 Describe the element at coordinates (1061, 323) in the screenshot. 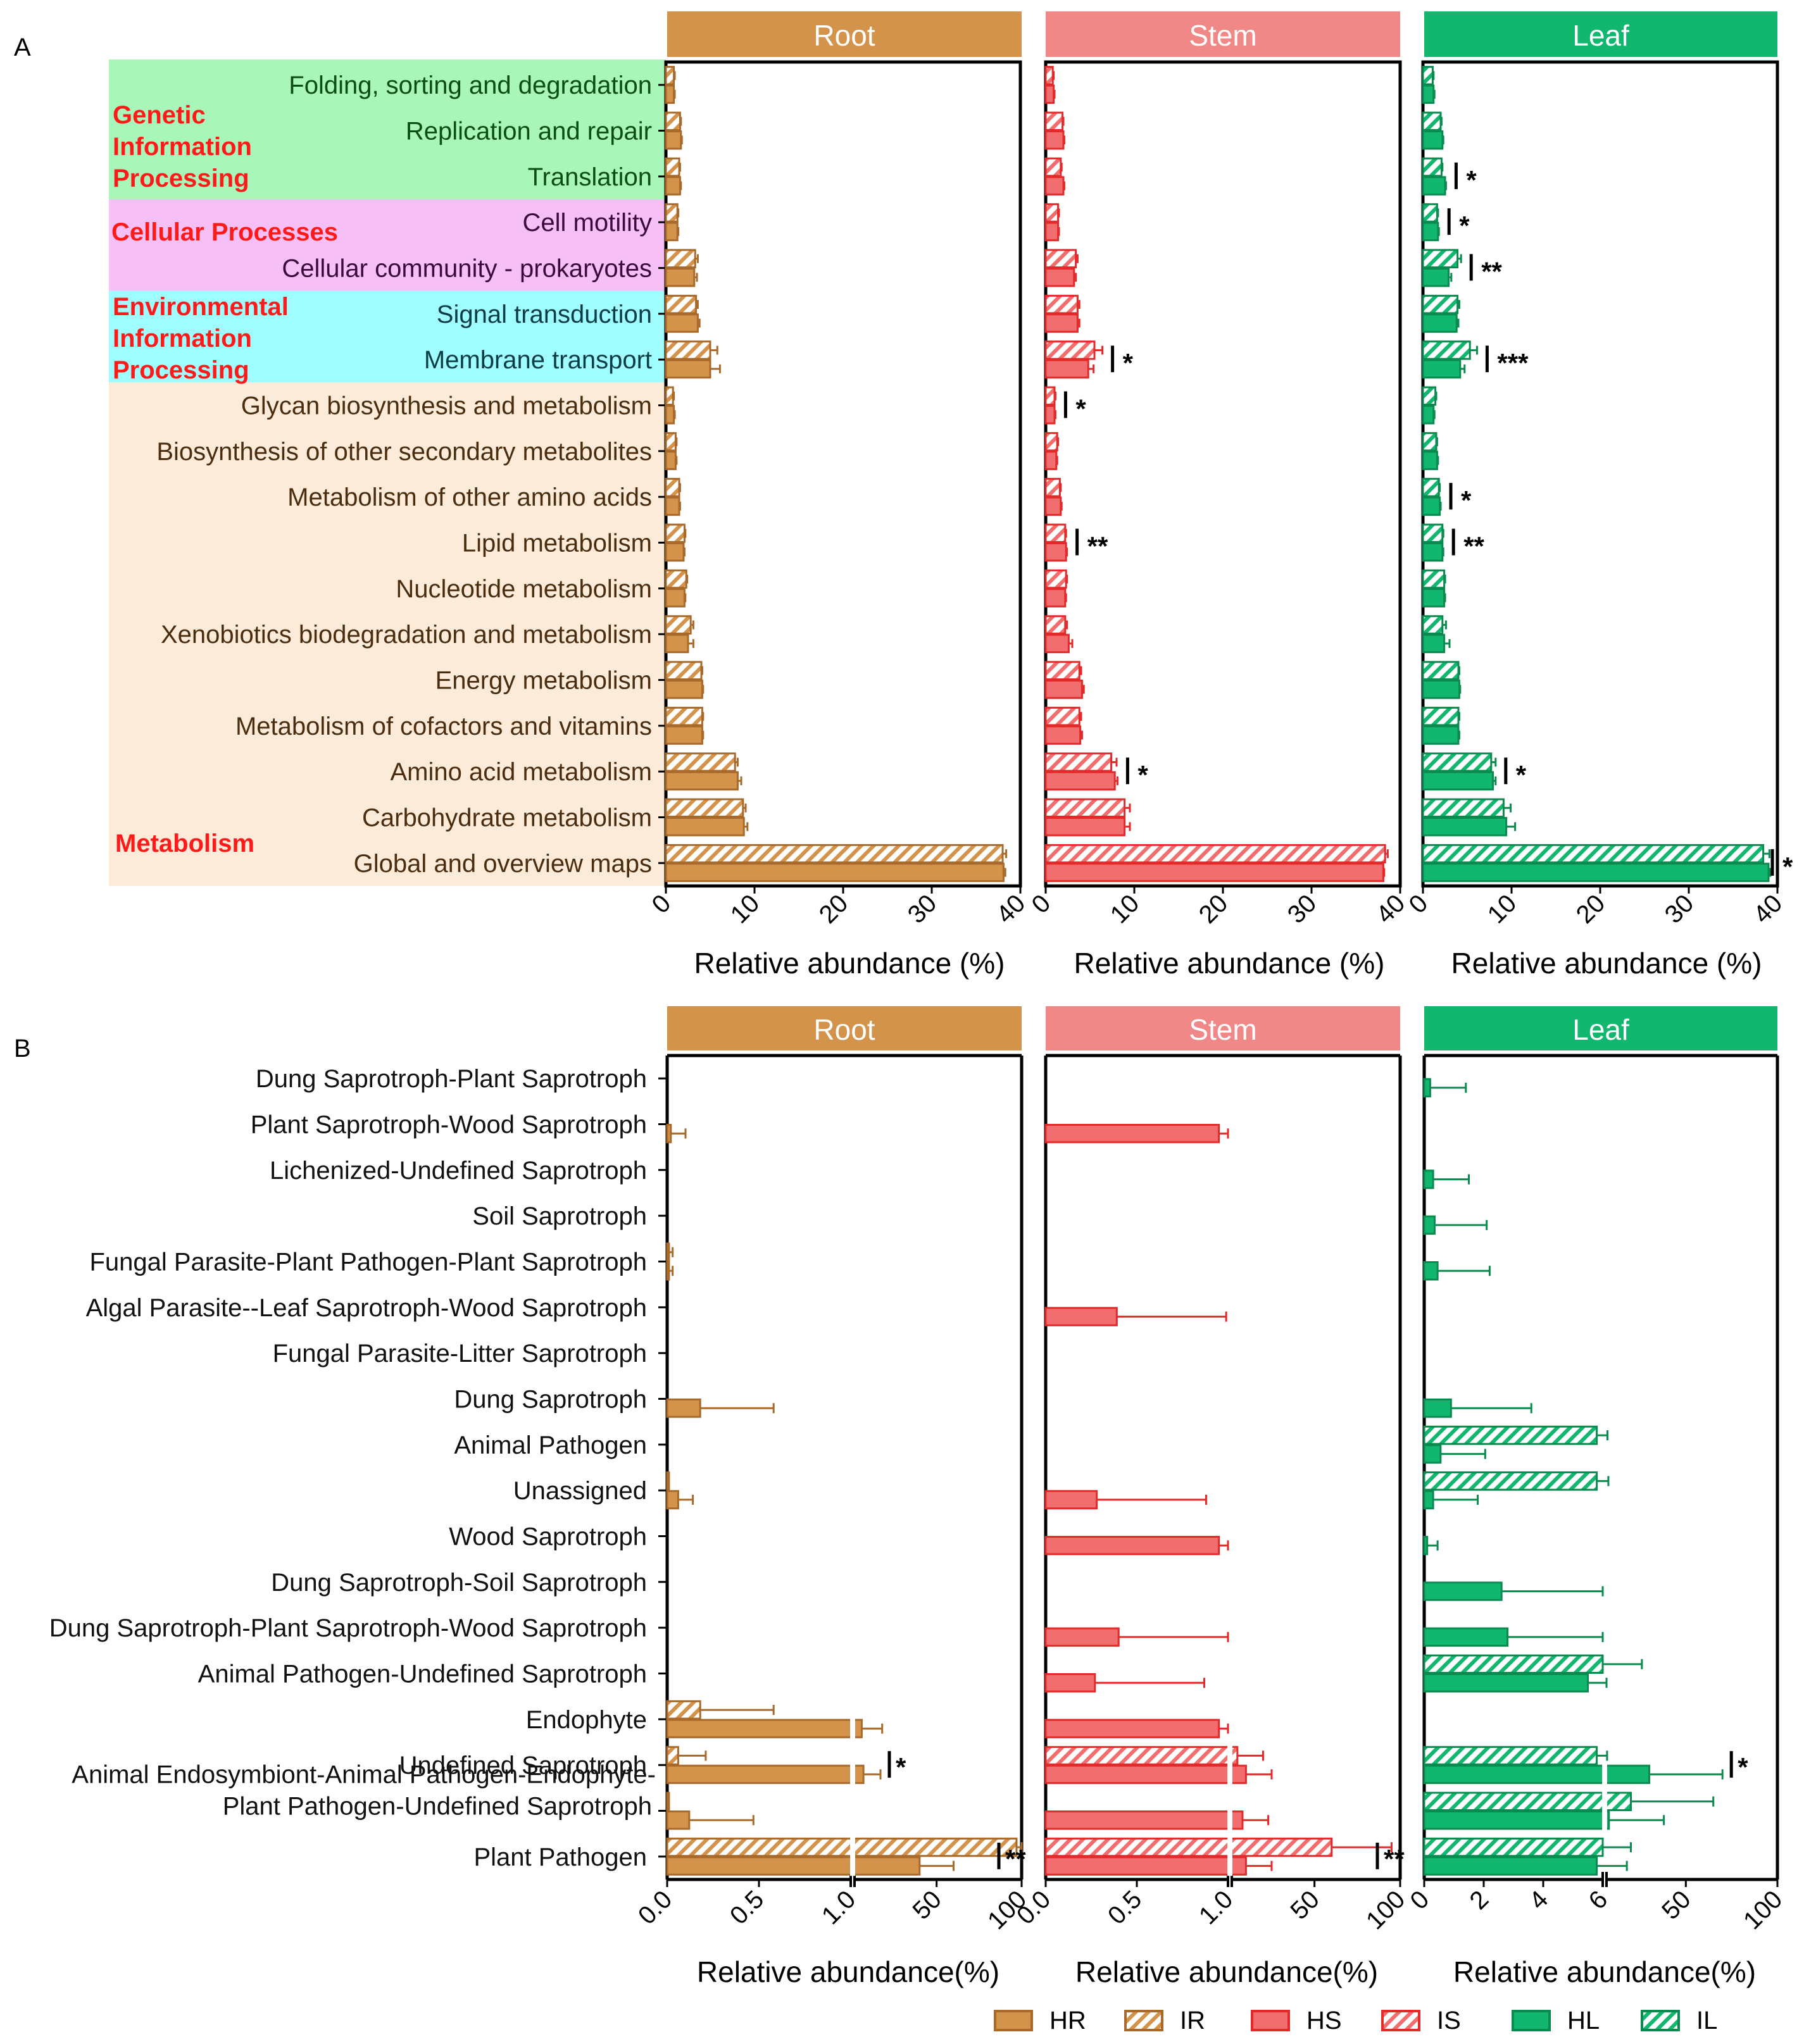

I see `bar-hs-signal-transduction` at that location.